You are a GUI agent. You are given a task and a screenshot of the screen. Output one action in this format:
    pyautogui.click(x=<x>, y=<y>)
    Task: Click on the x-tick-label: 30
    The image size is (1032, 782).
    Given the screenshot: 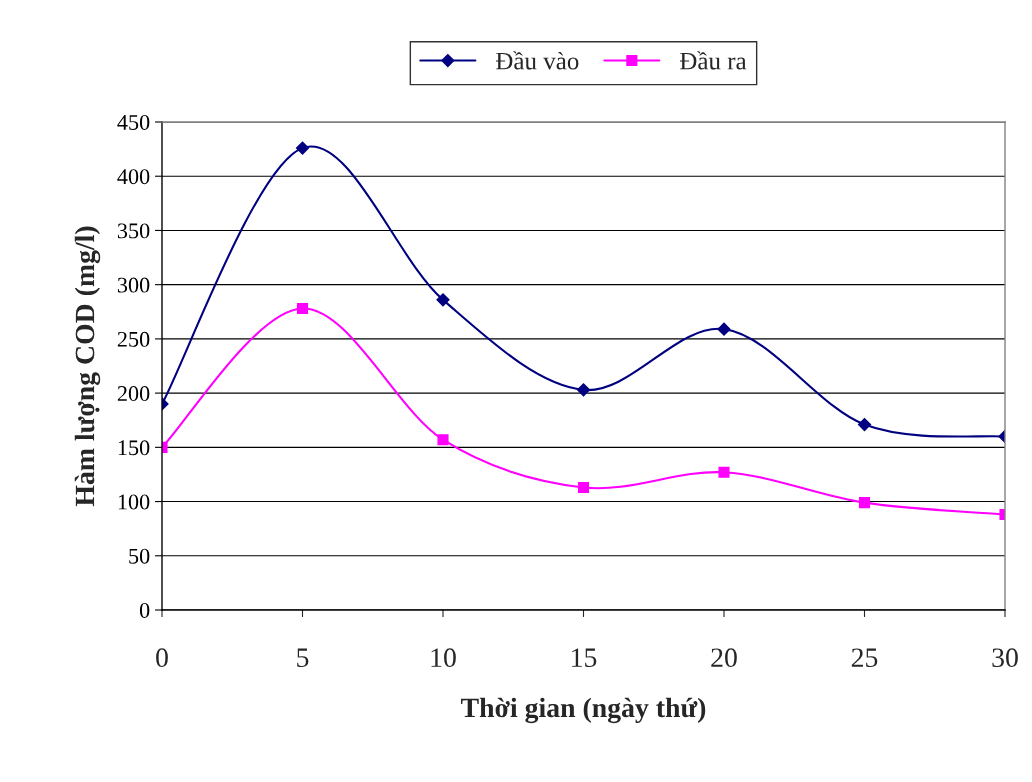 What is the action you would take?
    pyautogui.click(x=1005, y=658)
    